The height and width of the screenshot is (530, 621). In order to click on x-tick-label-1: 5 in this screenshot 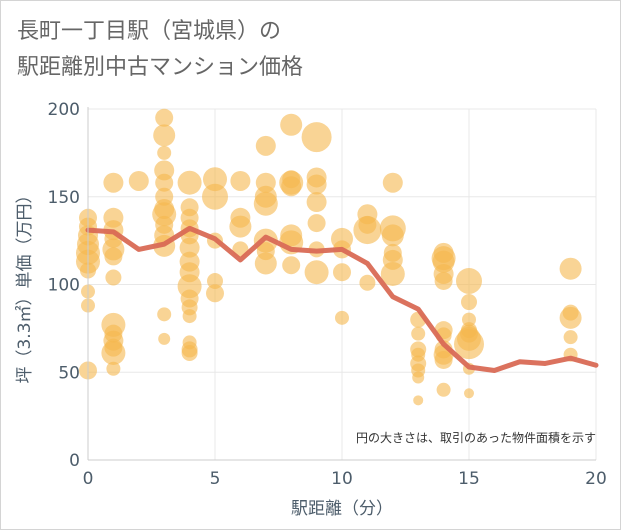, I will do `click(215, 479)`.